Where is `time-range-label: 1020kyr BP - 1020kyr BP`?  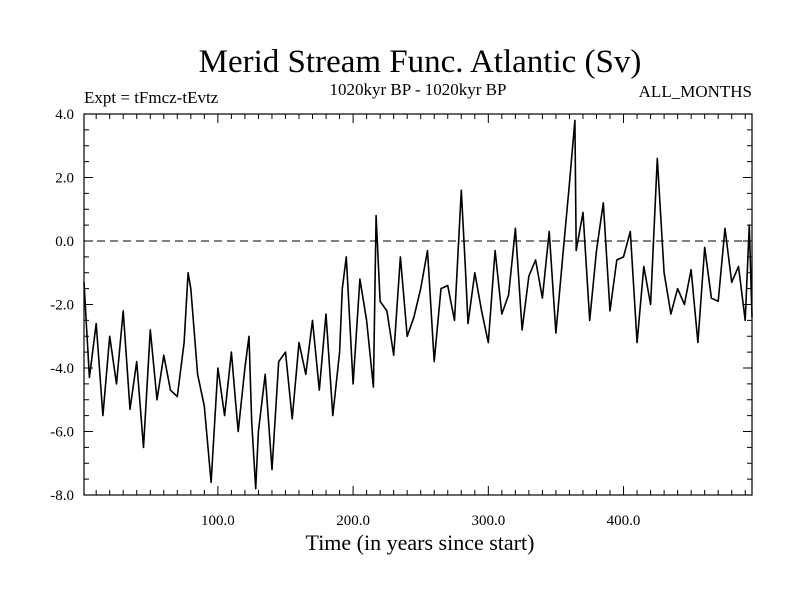
time-range-label: 1020kyr BP - 1020kyr BP is located at coordinates (418, 89).